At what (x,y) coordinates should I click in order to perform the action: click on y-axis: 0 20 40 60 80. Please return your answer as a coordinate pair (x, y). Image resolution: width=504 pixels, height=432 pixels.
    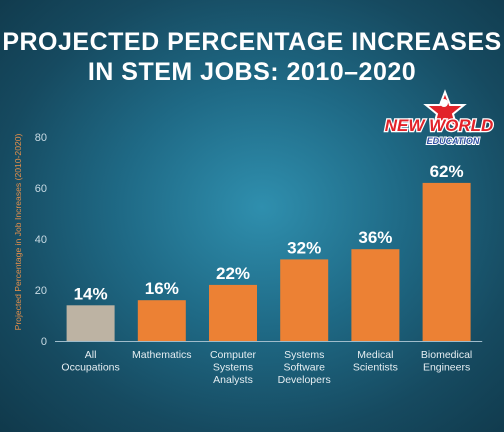
    Looking at the image, I should click on (41, 240).